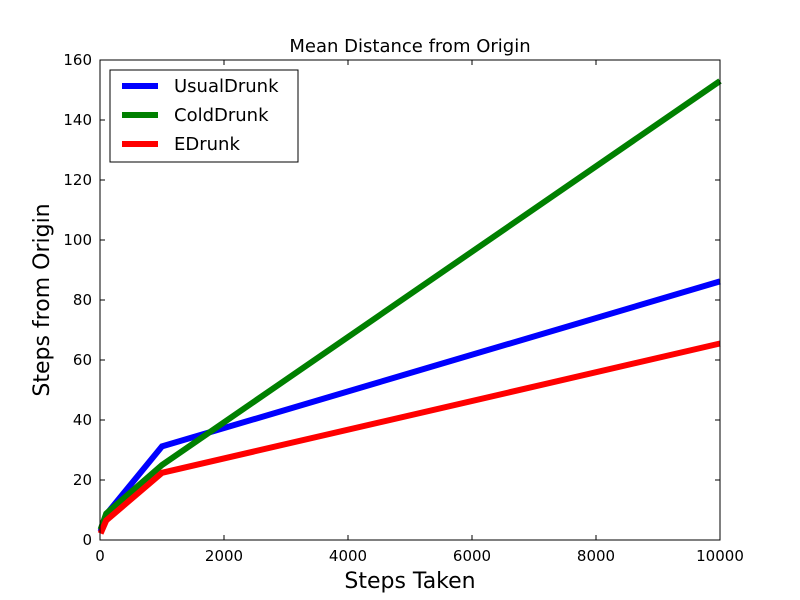 This screenshot has width=800, height=600. What do you see at coordinates (82, 360) in the screenshot?
I see `y-tick-label: 60` at bounding box center [82, 360].